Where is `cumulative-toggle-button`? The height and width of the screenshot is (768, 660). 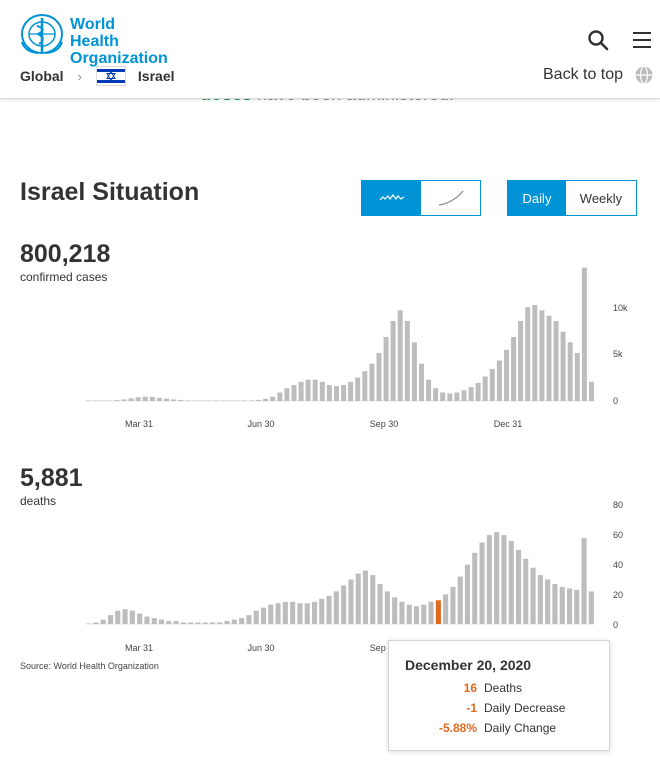 cumulative-toggle-button is located at coordinates (450, 198).